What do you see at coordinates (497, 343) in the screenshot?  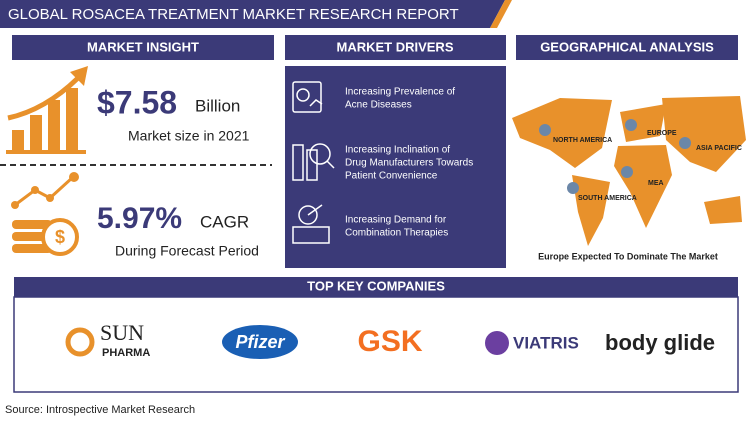 I see `viatris-logo` at bounding box center [497, 343].